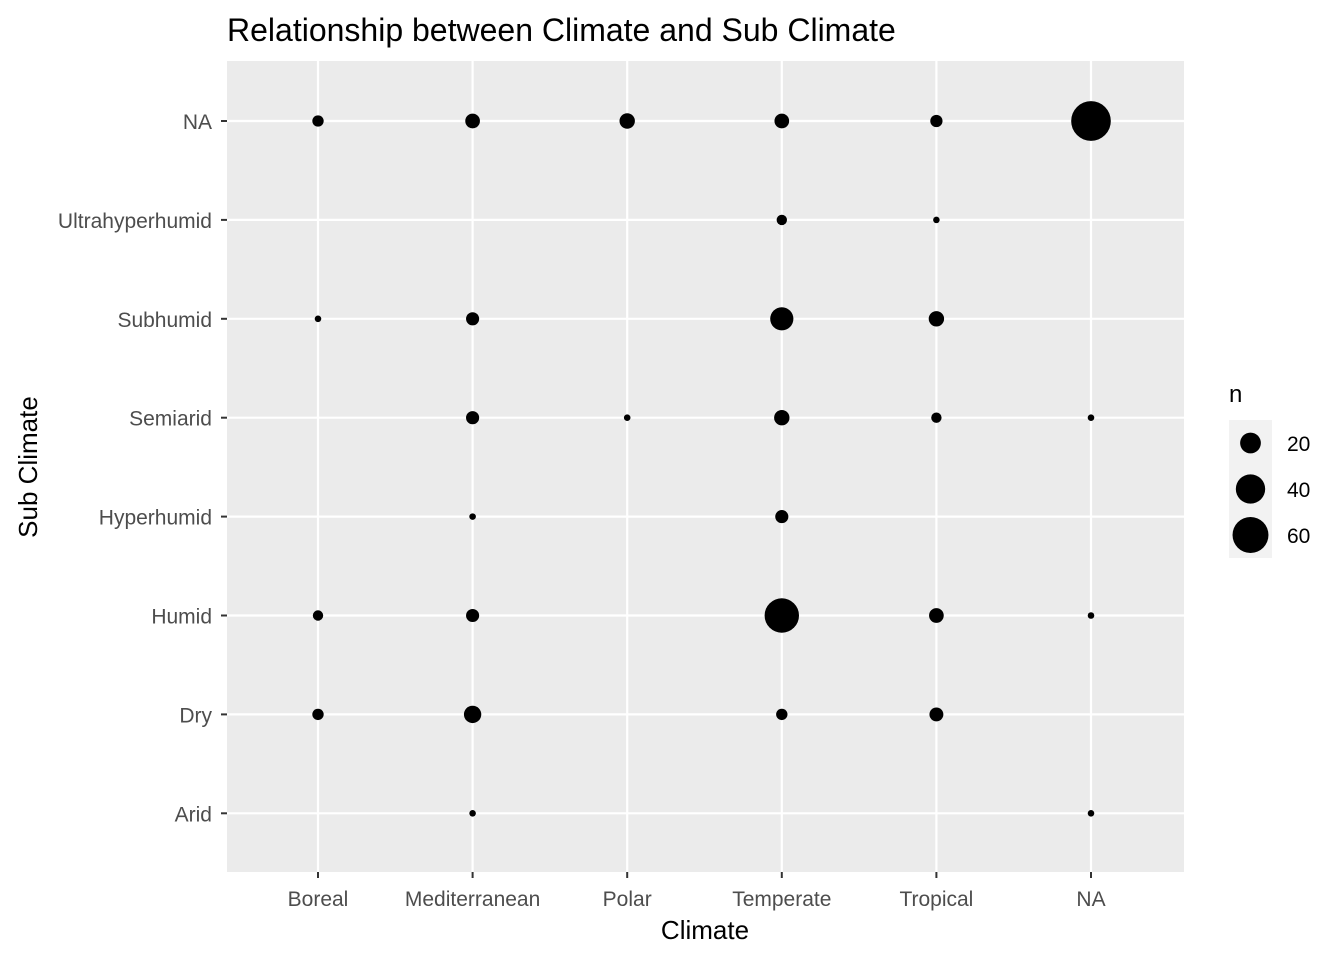  What do you see at coordinates (181, 617) in the screenshot?
I see `y-tick-label: Humid` at bounding box center [181, 617].